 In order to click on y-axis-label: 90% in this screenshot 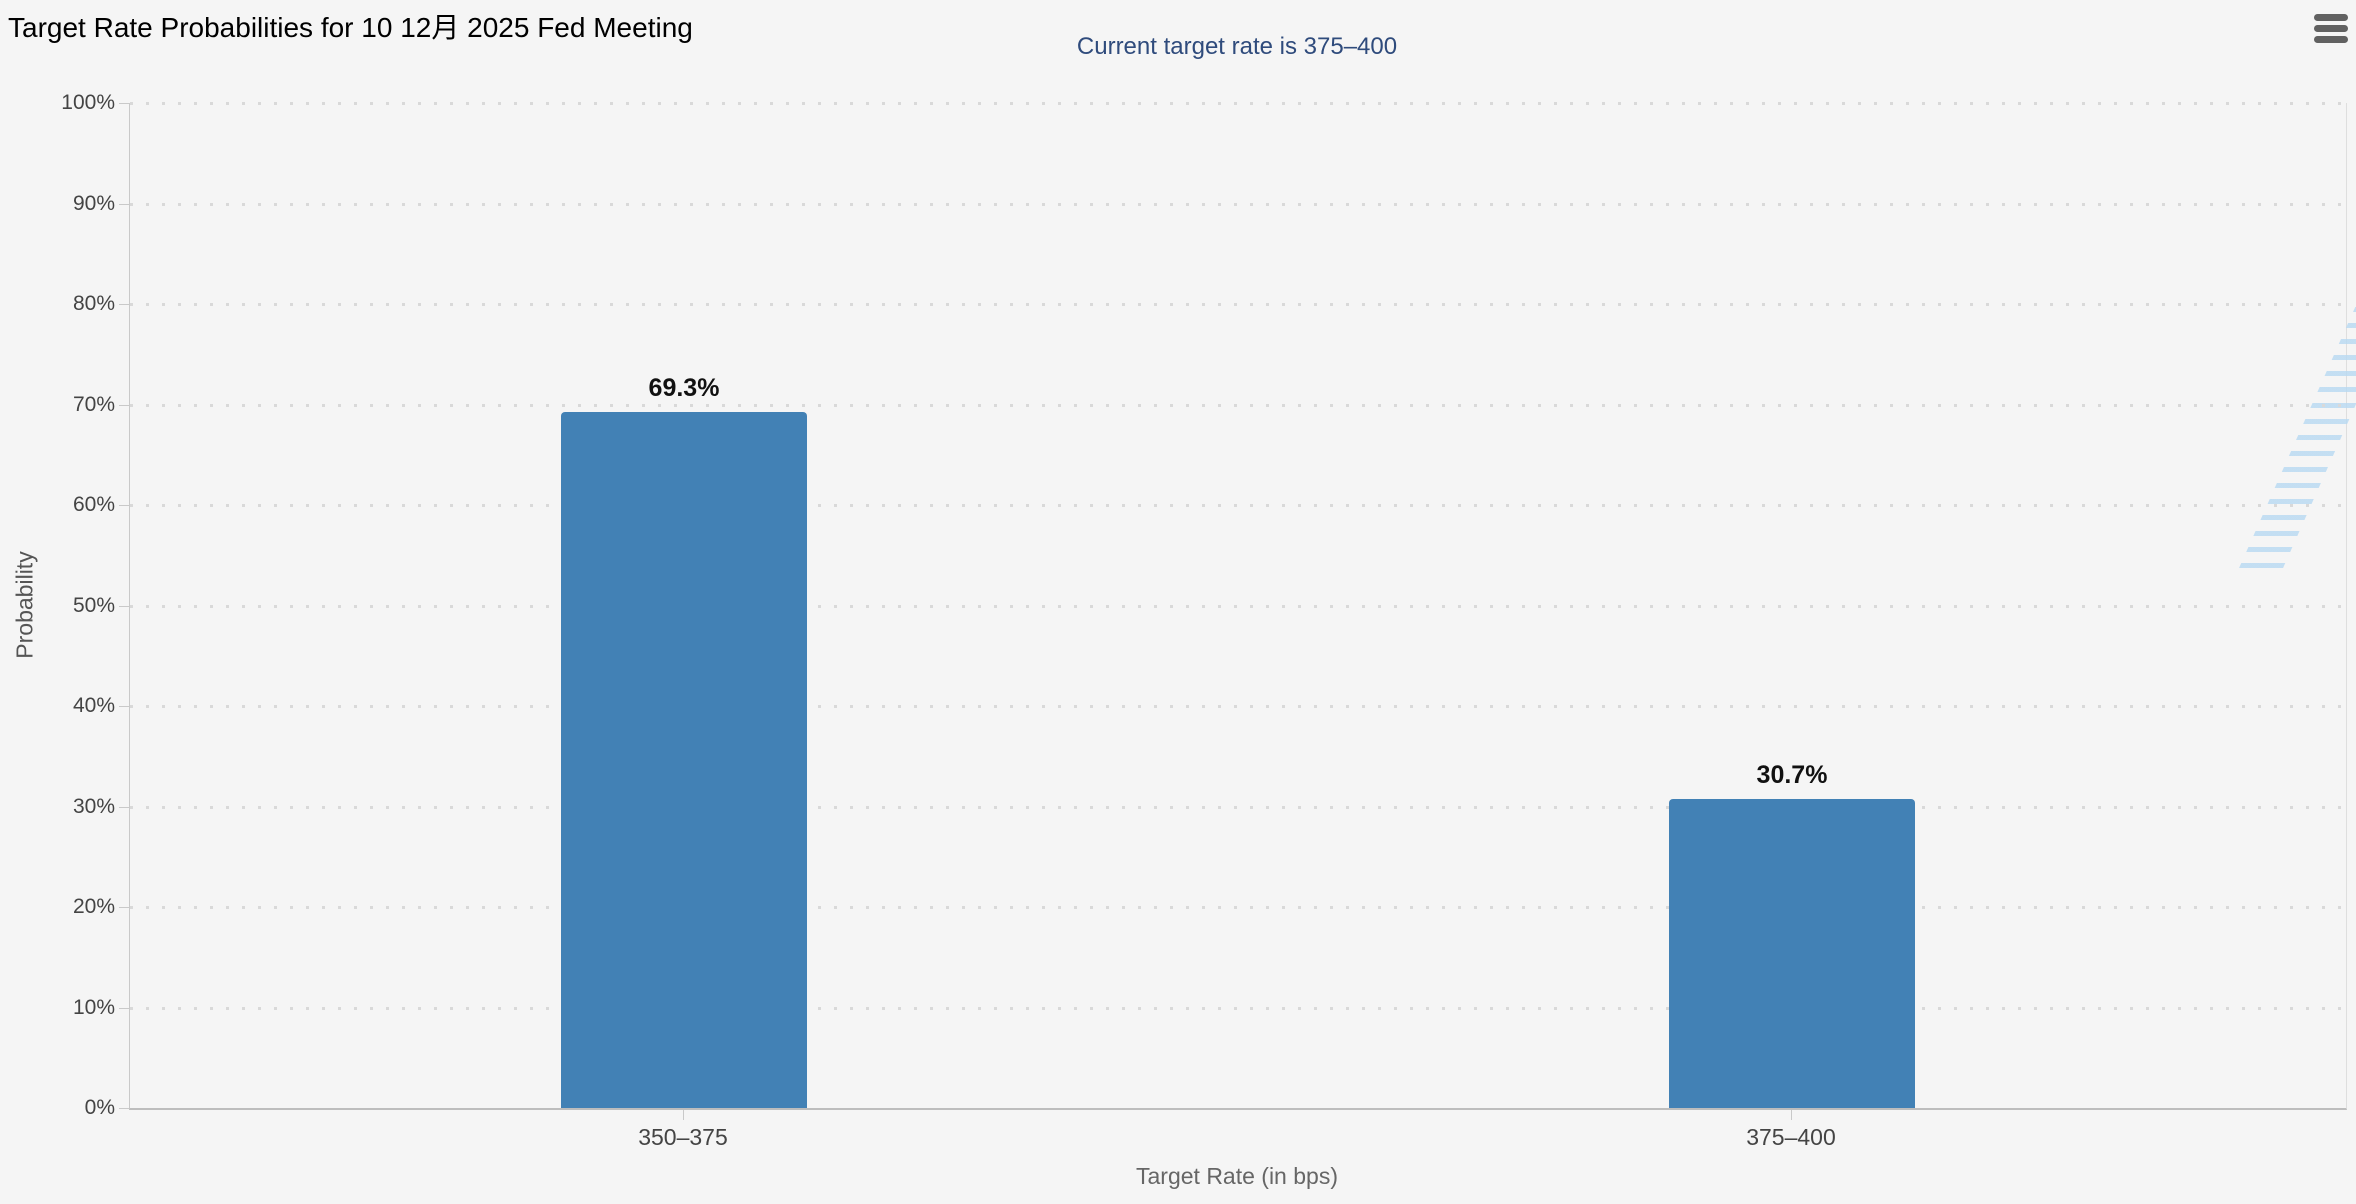, I will do `click(93, 203)`.